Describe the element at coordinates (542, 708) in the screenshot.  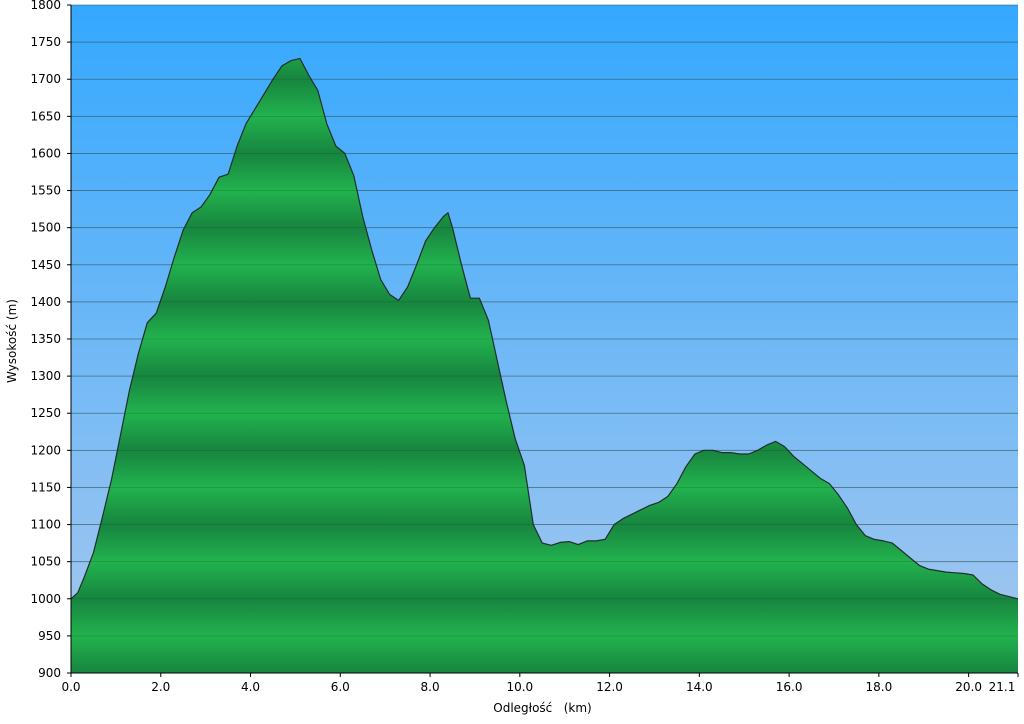
I see `x-axis-title: Odległość (km)` at that location.